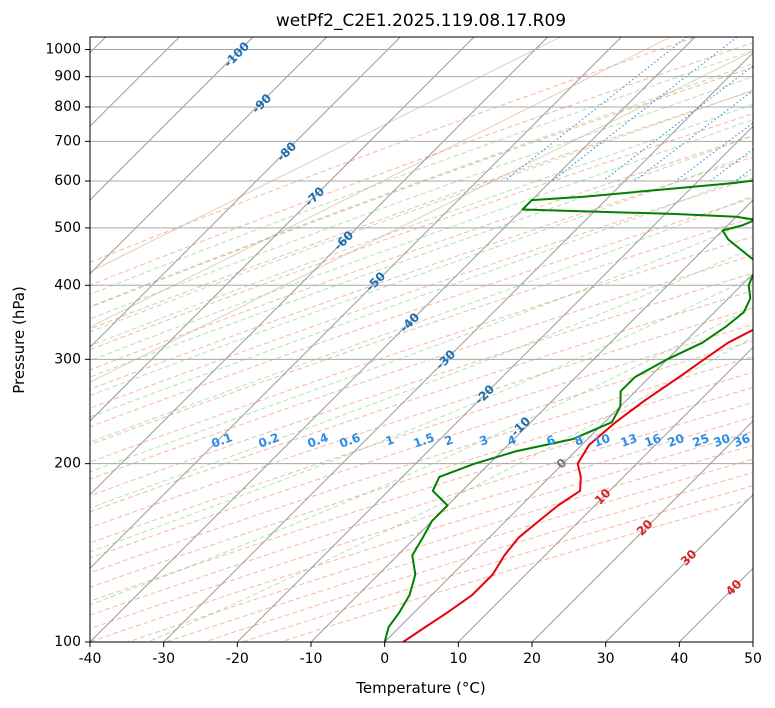  What do you see at coordinates (701, 440) in the screenshot?
I see `mixing-ratio-label: 25` at bounding box center [701, 440].